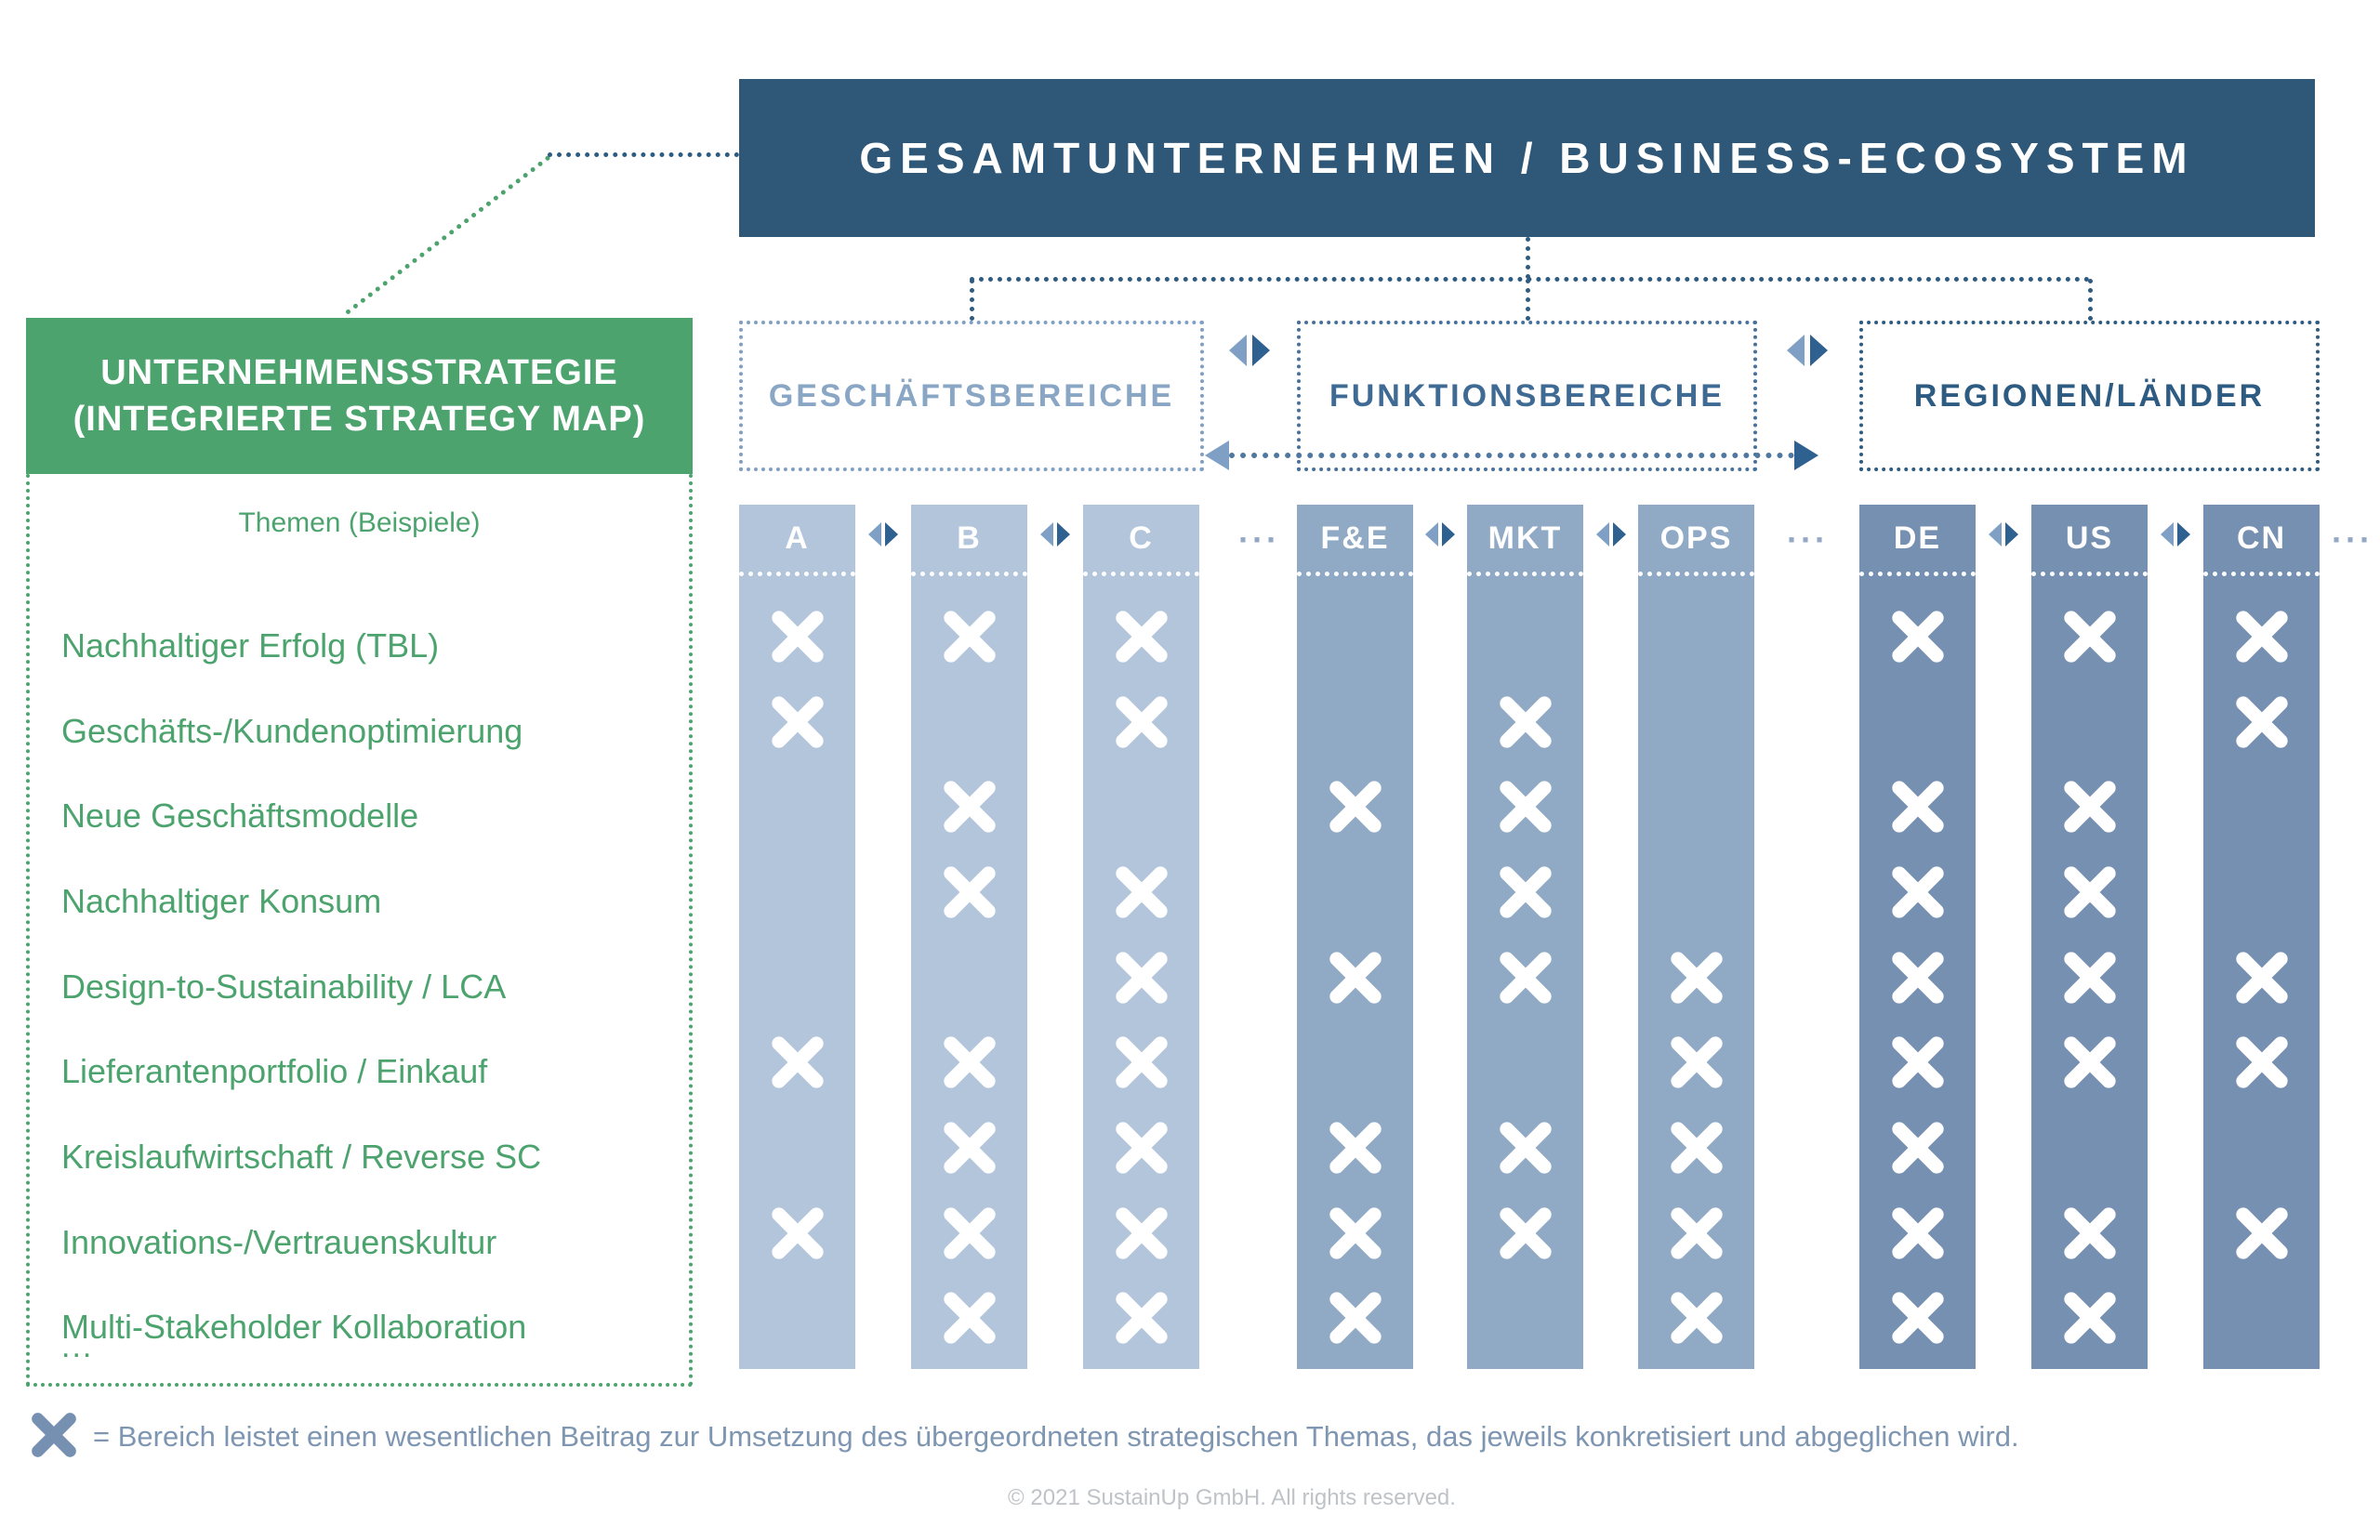  Describe the element at coordinates (54, 1435) in the screenshot. I see `legend-x-icon` at that location.